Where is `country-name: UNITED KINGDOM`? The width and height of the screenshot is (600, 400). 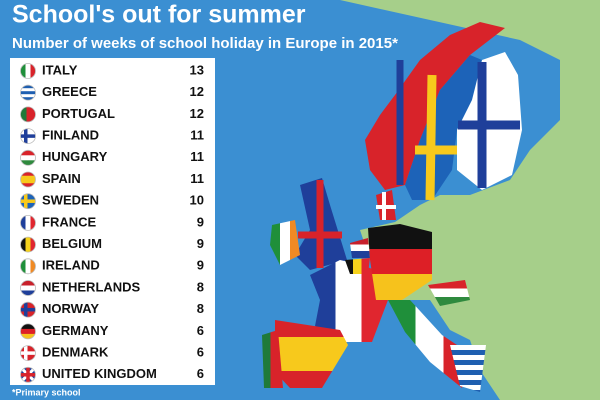 country-name: UNITED KINGDOM is located at coordinates (99, 373).